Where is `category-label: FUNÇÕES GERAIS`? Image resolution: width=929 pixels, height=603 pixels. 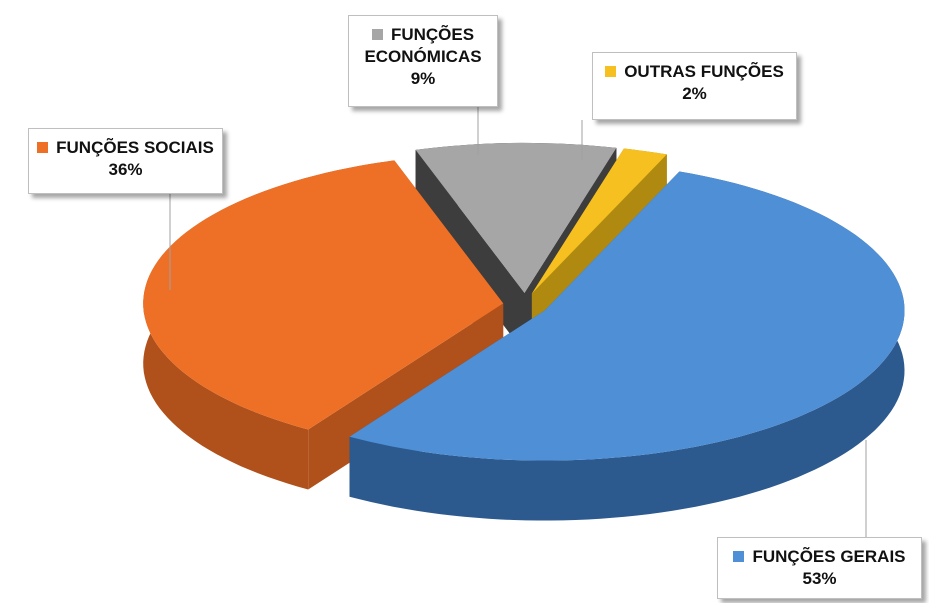 category-label: FUNÇÕES GERAIS is located at coordinates (829, 556).